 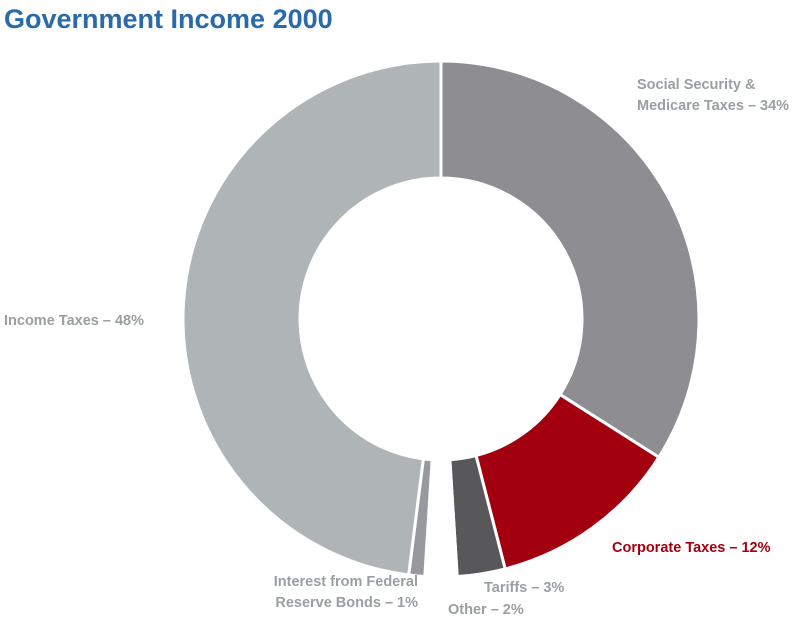 What do you see at coordinates (713, 95) in the screenshot?
I see `label-social-security-medicare-taxes: Social Security & Medicare Taxes – 34%` at bounding box center [713, 95].